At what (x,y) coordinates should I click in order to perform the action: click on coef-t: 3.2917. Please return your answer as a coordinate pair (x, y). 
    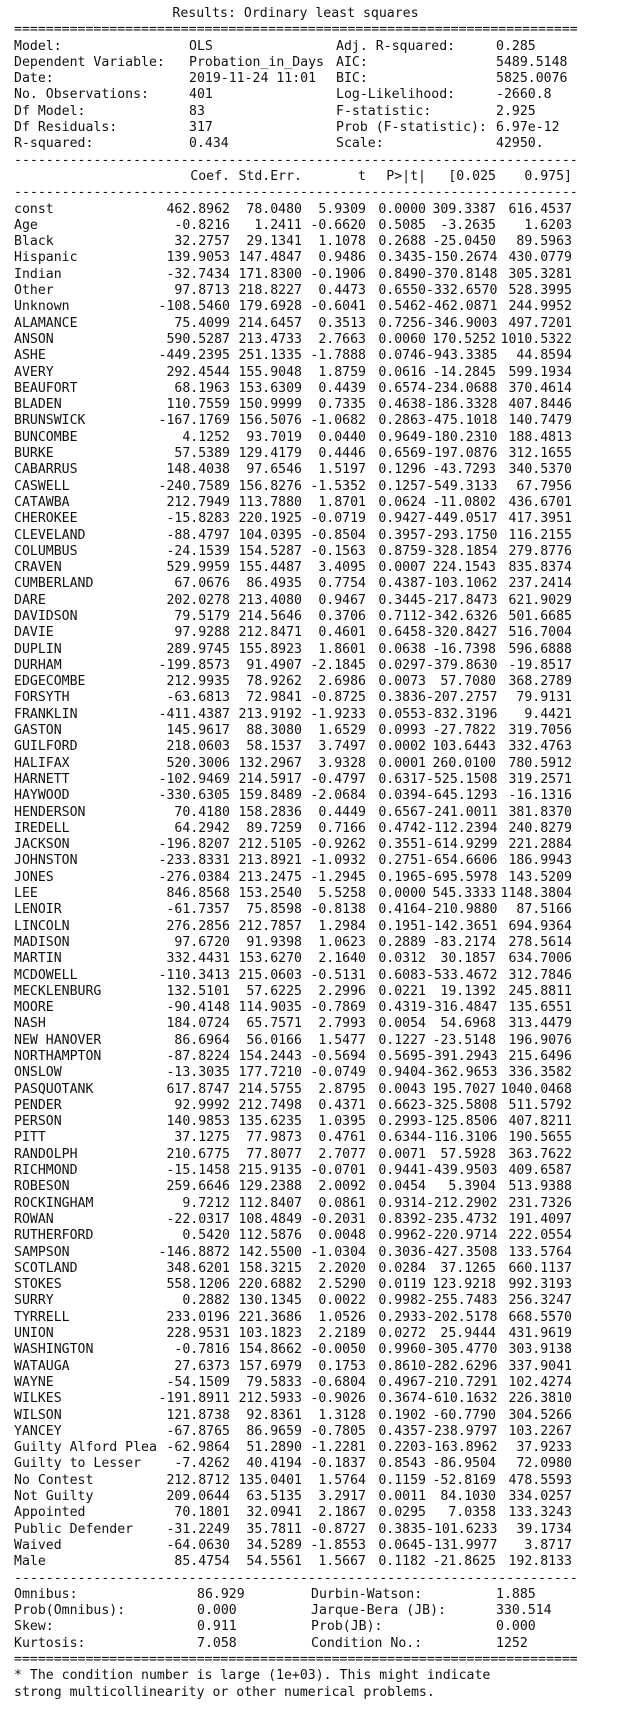
    Looking at the image, I should click on (342, 1497).